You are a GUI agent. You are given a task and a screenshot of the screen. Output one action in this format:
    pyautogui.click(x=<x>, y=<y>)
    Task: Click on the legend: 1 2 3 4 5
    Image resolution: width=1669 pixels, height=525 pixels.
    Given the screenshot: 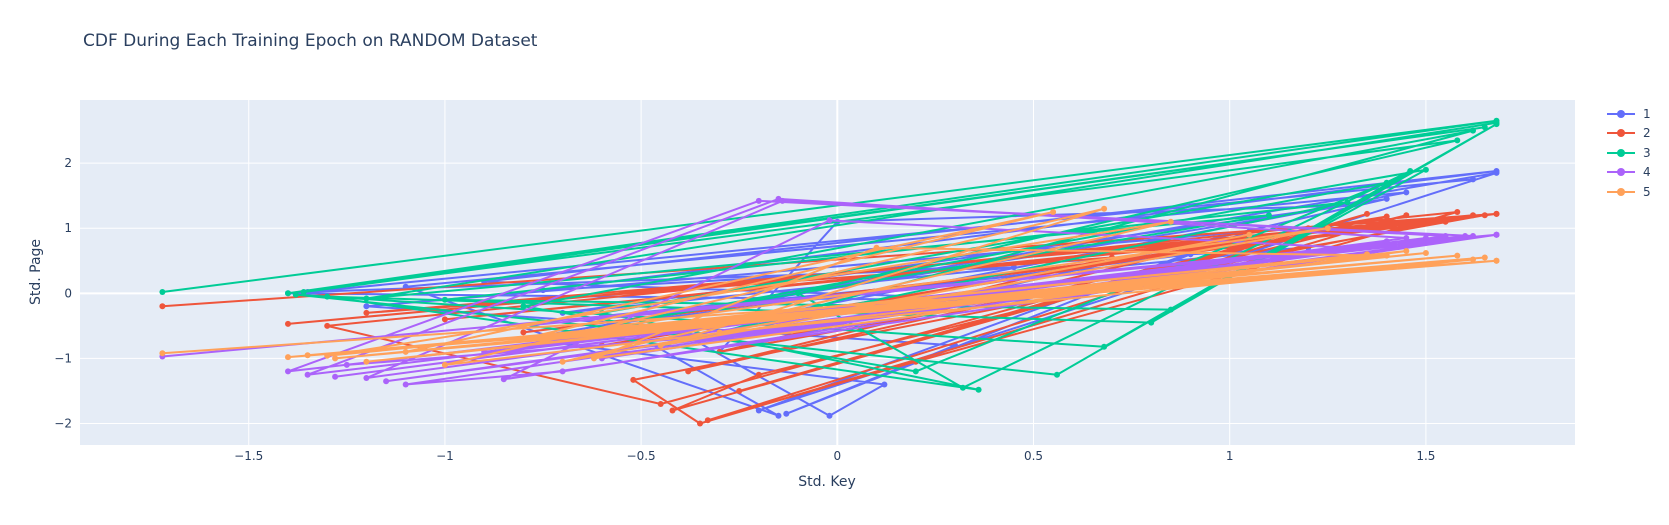 What is the action you would take?
    pyautogui.click(x=1628, y=153)
    